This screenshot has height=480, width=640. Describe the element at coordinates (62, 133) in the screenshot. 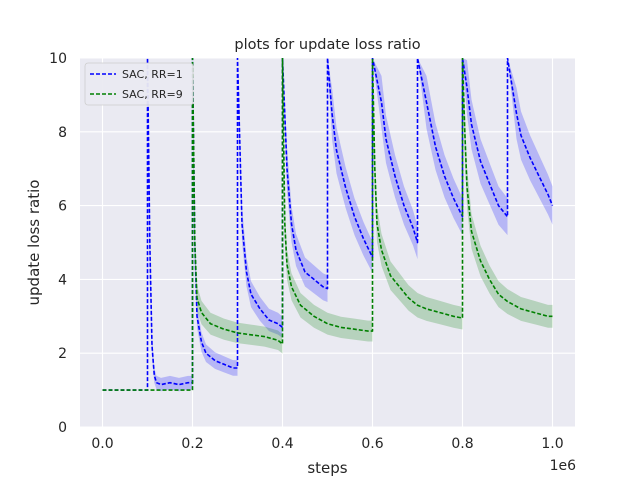

I see `y-tick-label: 8` at that location.